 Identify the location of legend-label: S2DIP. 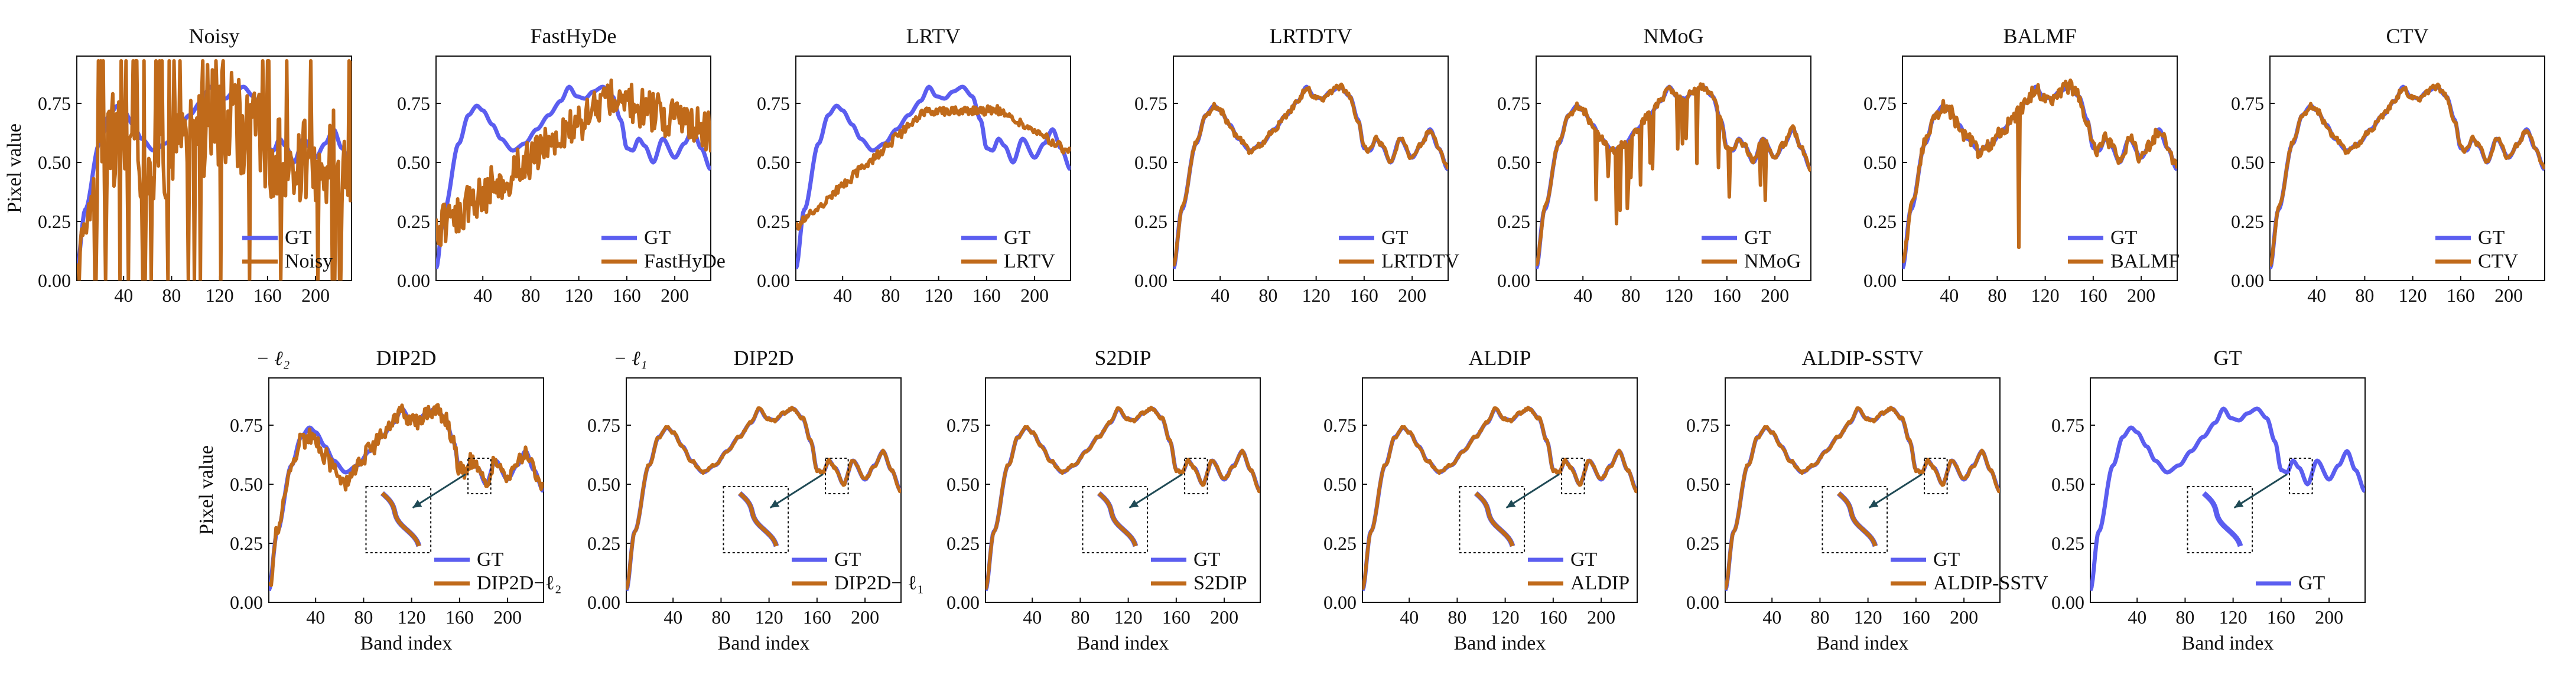
(1220, 583).